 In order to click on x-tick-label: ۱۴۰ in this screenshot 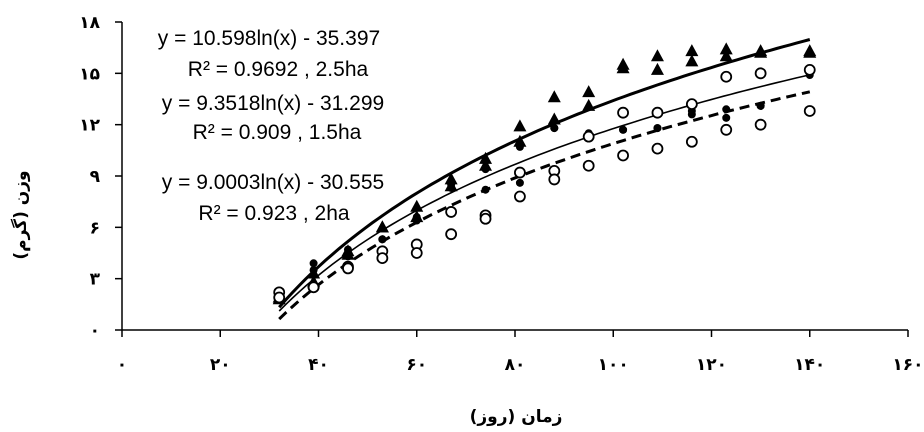, I will do `click(809, 365)`.